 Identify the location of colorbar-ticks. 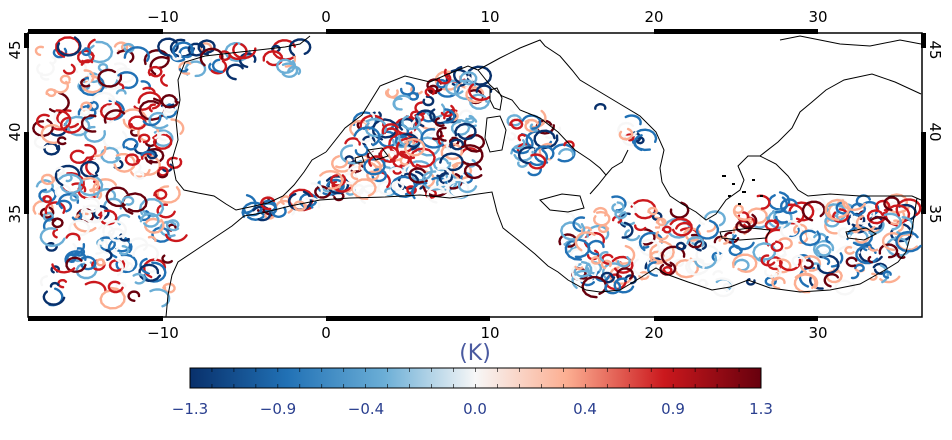
(475, 378).